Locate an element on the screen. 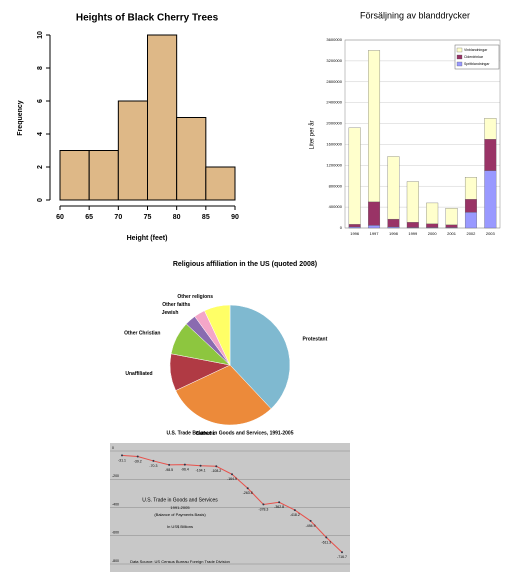  y-tick-label: 4 is located at coordinates (40, 134).